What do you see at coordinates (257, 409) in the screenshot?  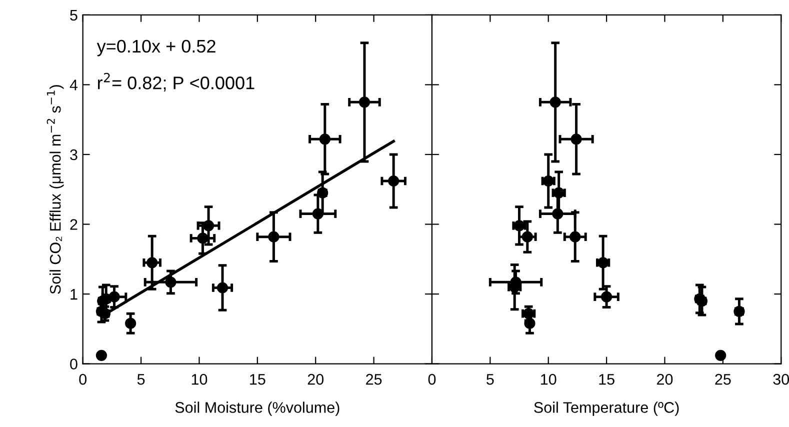 I see `x-axis-title: Soil Moisture (%volume)` at bounding box center [257, 409].